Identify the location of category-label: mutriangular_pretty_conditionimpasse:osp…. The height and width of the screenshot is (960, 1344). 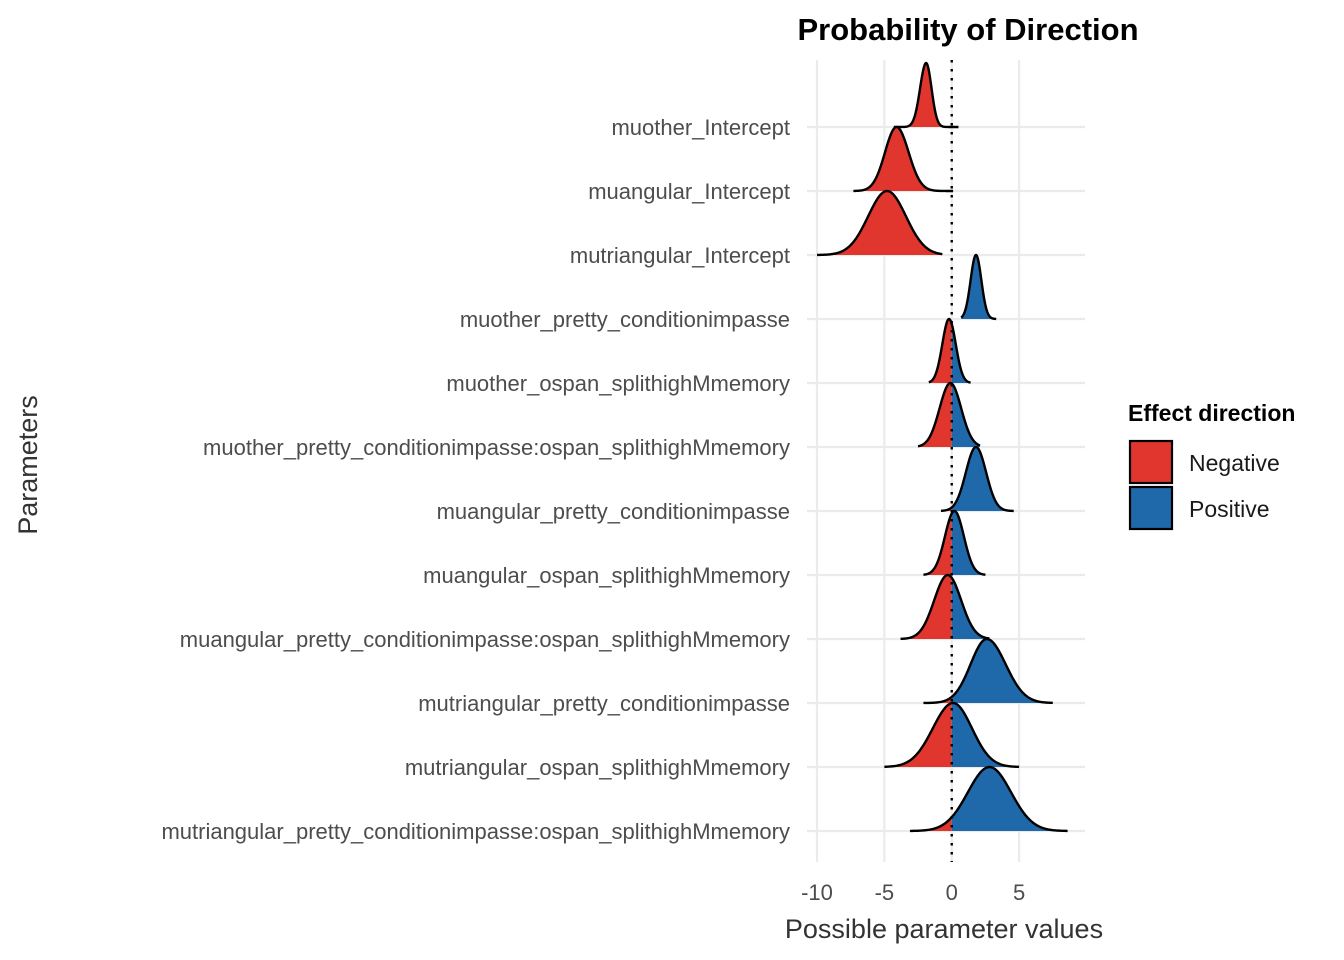
(475, 831).